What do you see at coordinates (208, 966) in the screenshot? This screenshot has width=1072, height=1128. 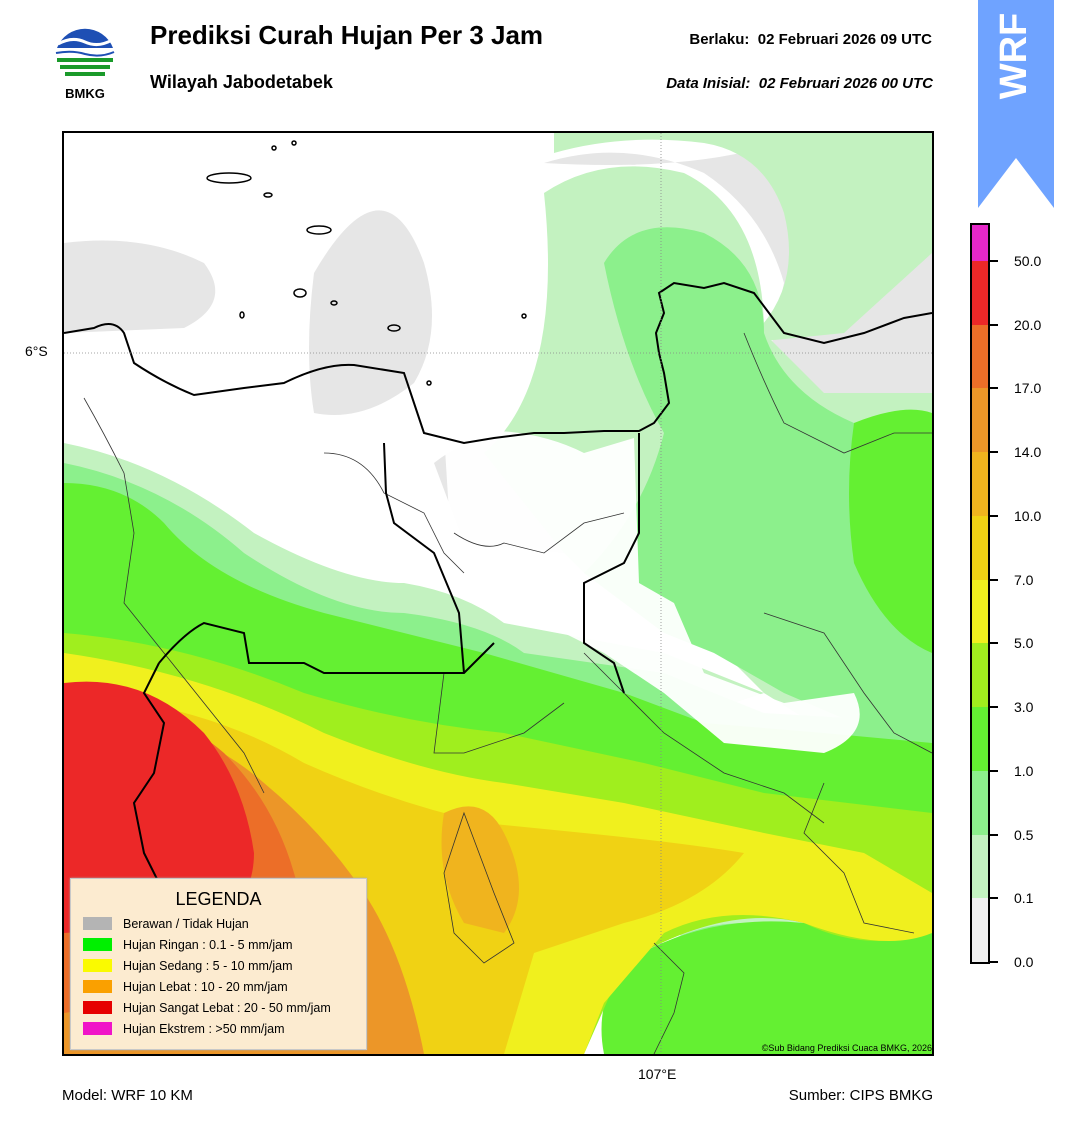 I see `legend-label: Hujan Sedang : 5 - 10 mm/jam` at bounding box center [208, 966].